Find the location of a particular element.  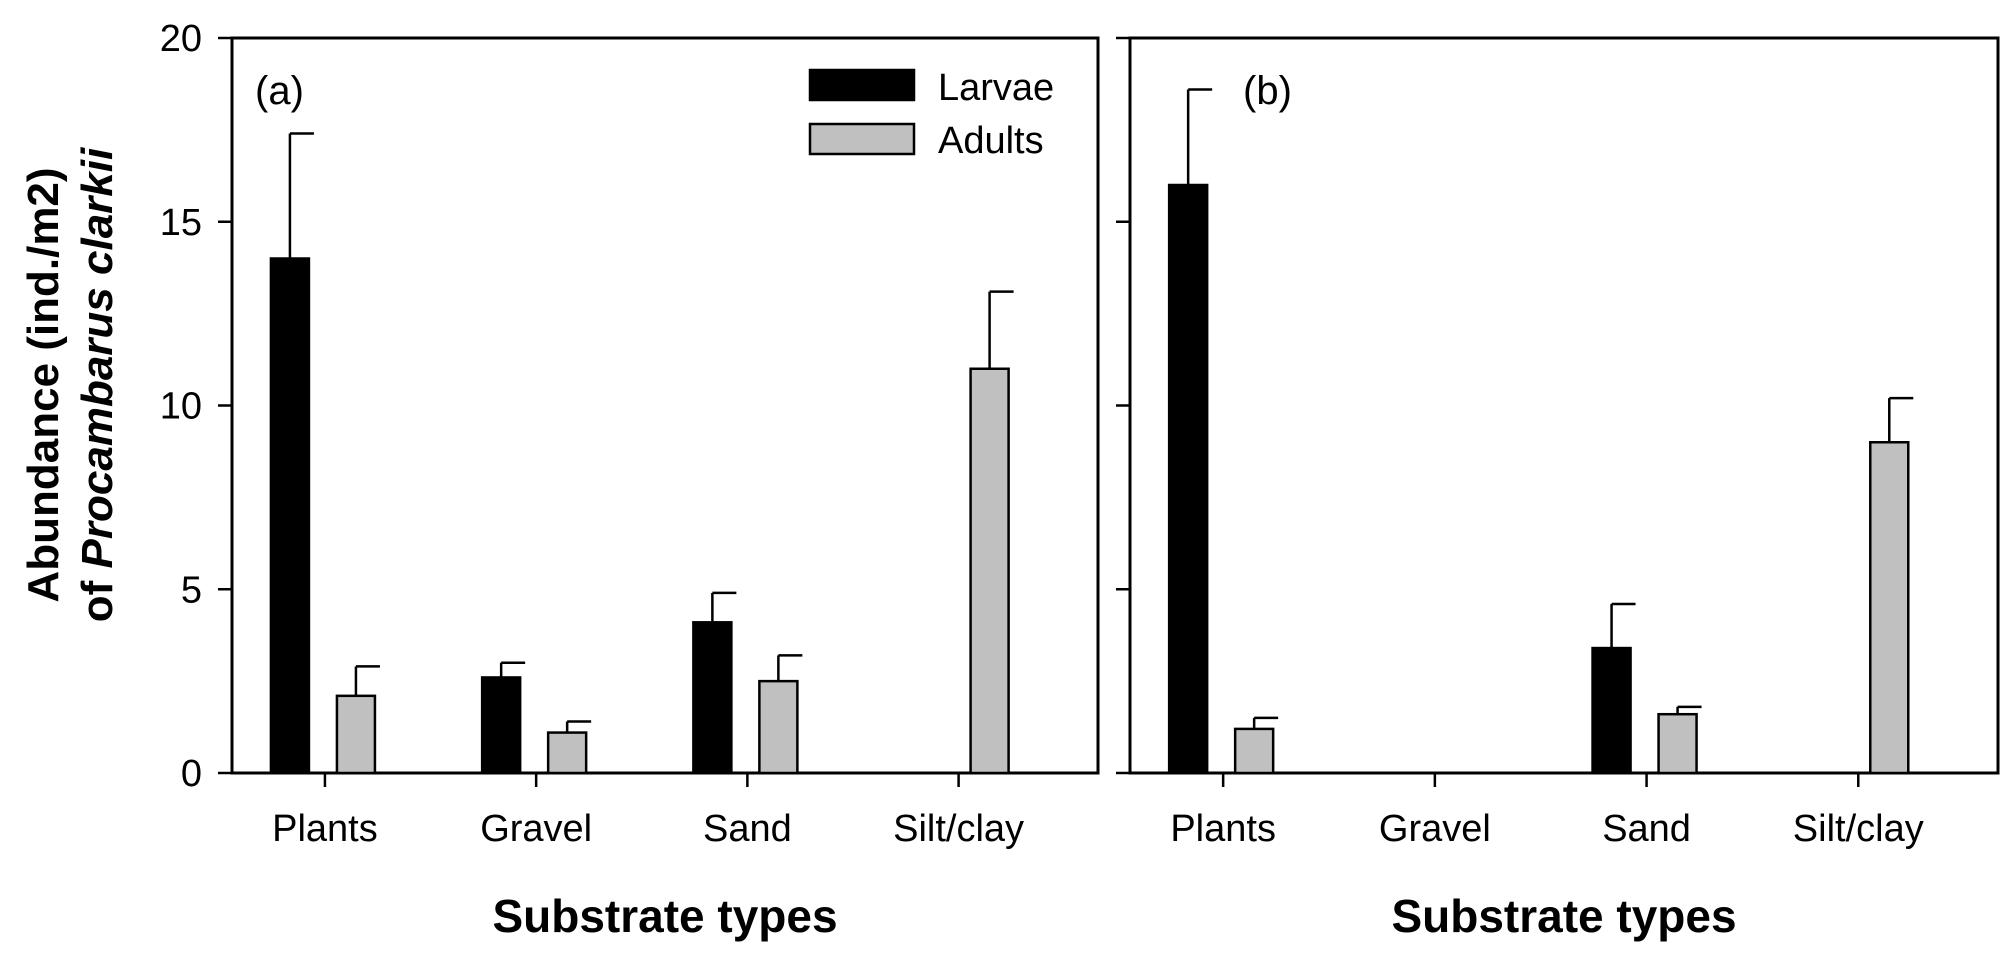

panel-b-x-category-label: Sand is located at coordinates (1646, 829).